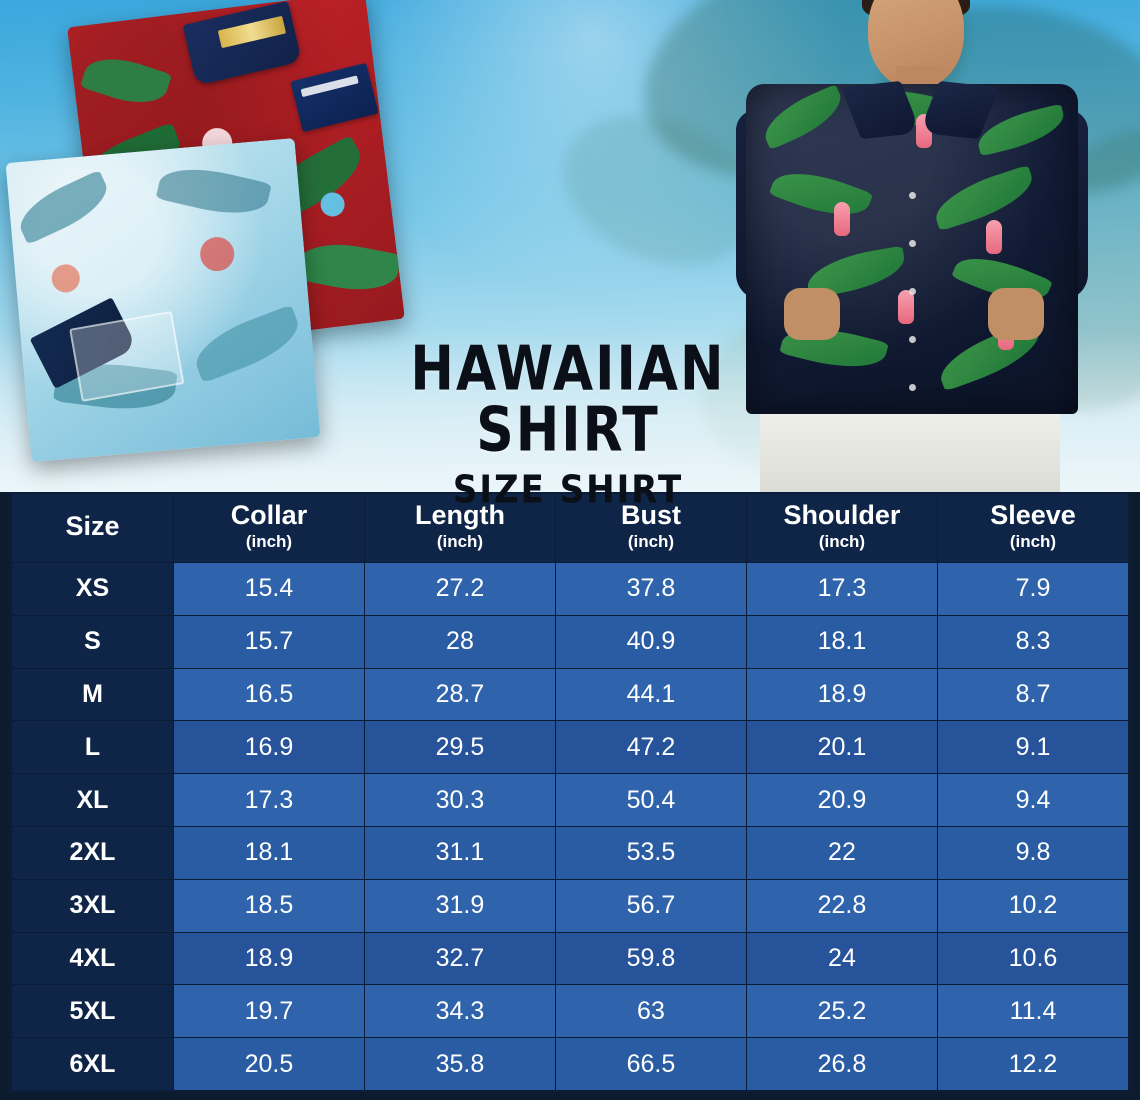  Describe the element at coordinates (568, 490) in the screenshot. I see `page-subtitle: SIZE SHIRT` at that location.